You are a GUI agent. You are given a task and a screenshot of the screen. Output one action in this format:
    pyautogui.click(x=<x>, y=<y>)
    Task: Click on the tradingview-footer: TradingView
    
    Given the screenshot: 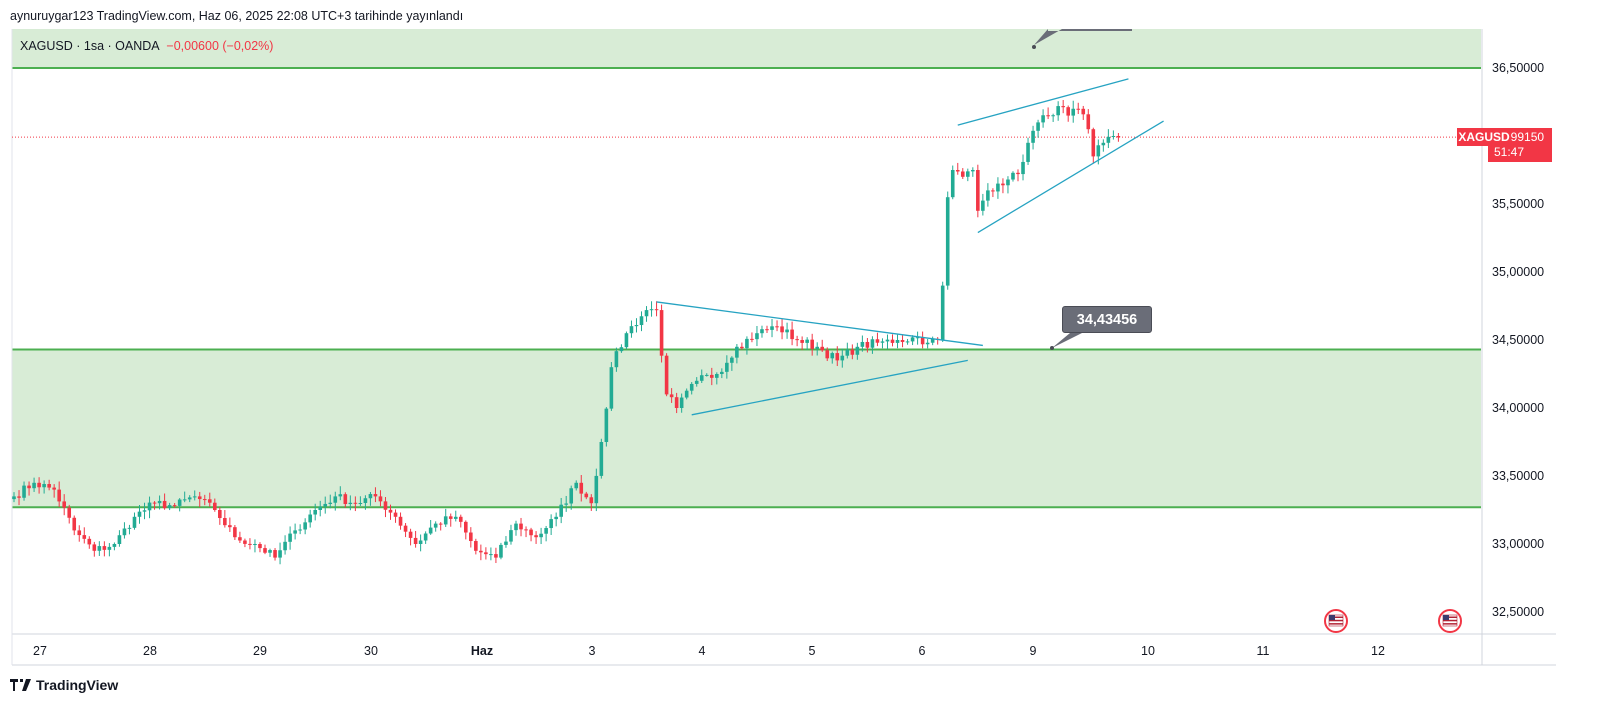 What is the action you would take?
    pyautogui.click(x=64, y=685)
    